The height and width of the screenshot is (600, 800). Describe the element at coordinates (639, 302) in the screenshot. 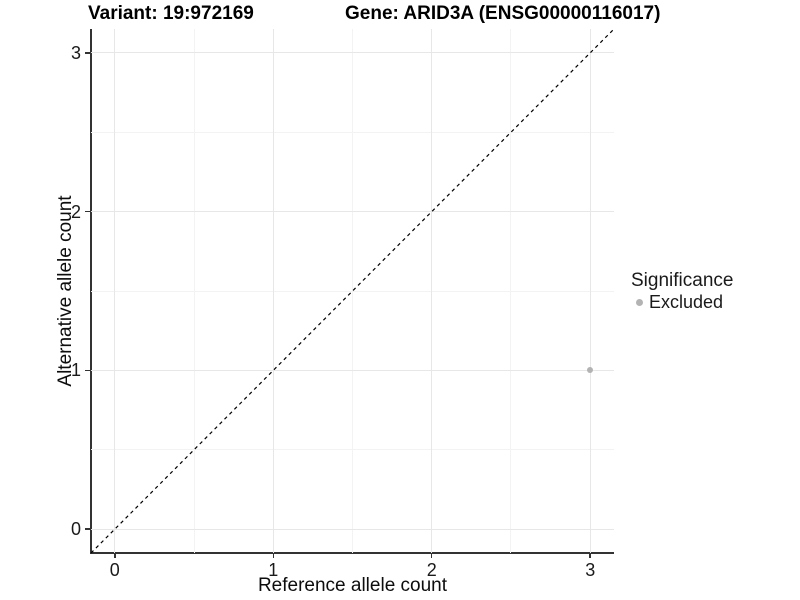

I see `legend-key-dot-icon` at that location.